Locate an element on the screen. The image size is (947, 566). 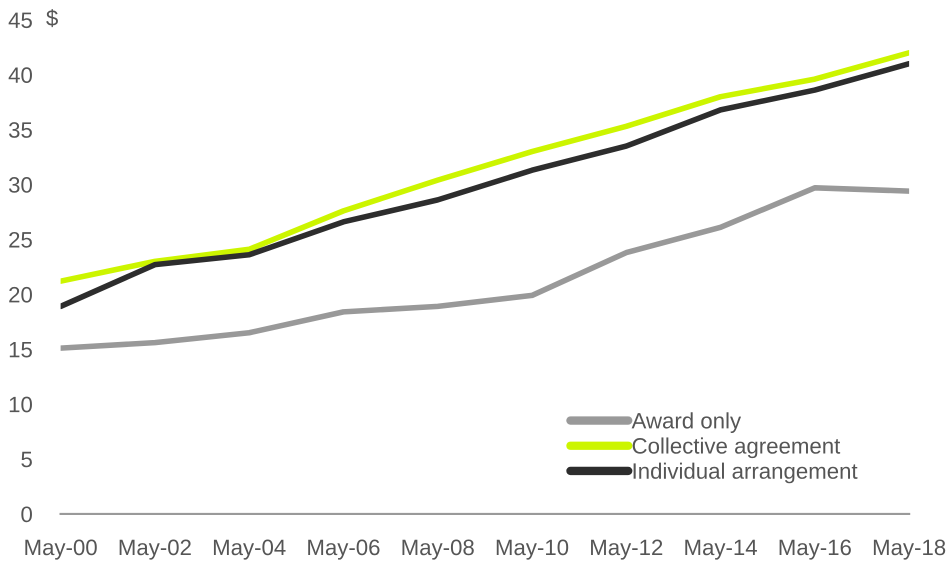
x-tick-label: May-16 is located at coordinates (815, 550).